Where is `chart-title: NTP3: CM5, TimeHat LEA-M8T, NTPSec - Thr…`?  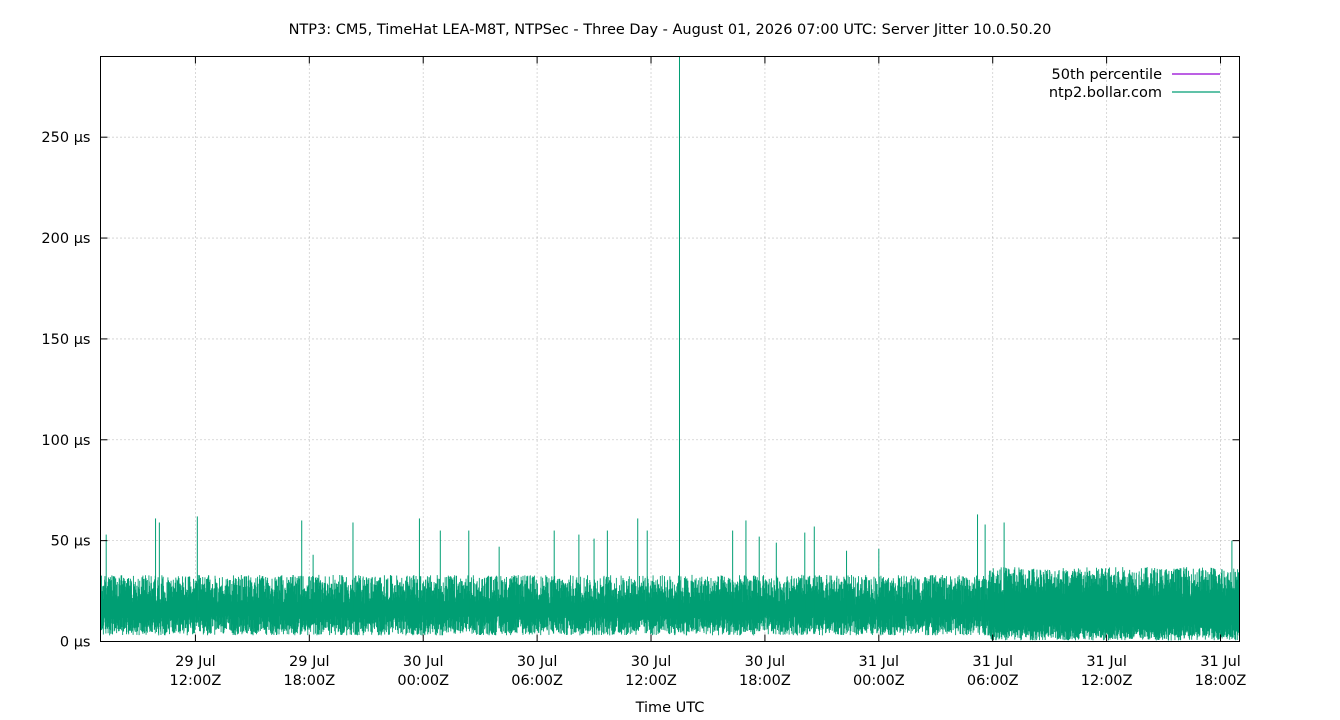 chart-title: NTP3: CM5, TimeHat LEA-M8T, NTPSec - Thr… is located at coordinates (670, 30).